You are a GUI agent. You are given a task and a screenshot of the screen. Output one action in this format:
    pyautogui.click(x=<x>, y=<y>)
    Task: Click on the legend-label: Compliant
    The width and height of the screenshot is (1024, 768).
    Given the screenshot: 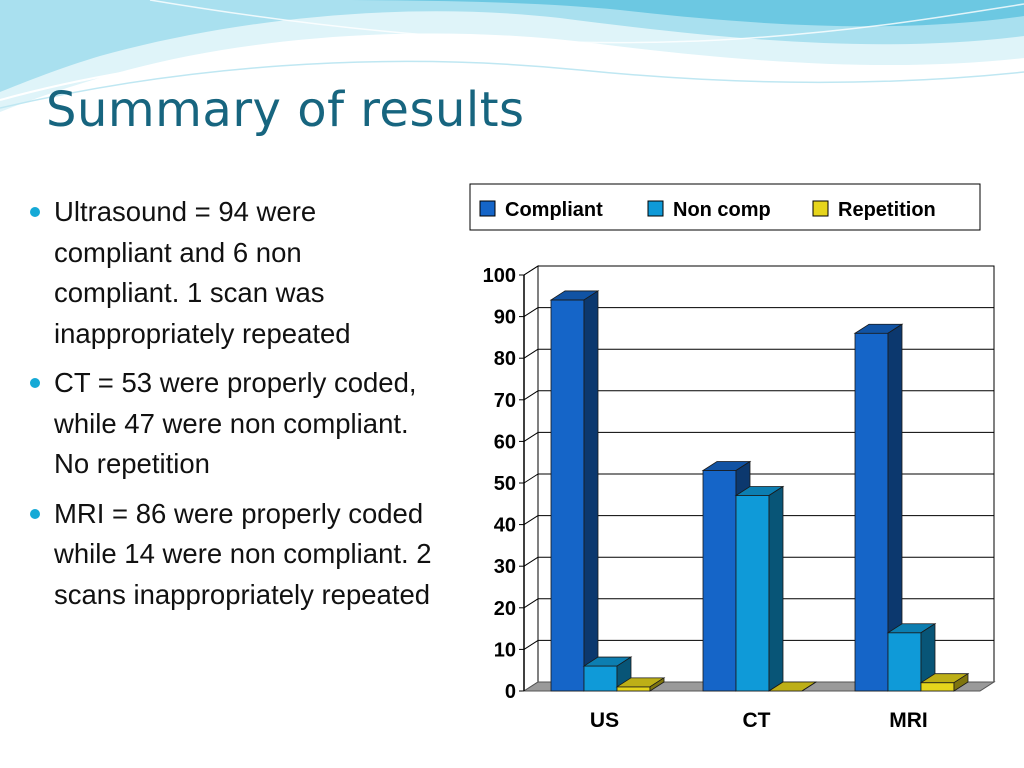 What is the action you would take?
    pyautogui.click(x=554, y=210)
    